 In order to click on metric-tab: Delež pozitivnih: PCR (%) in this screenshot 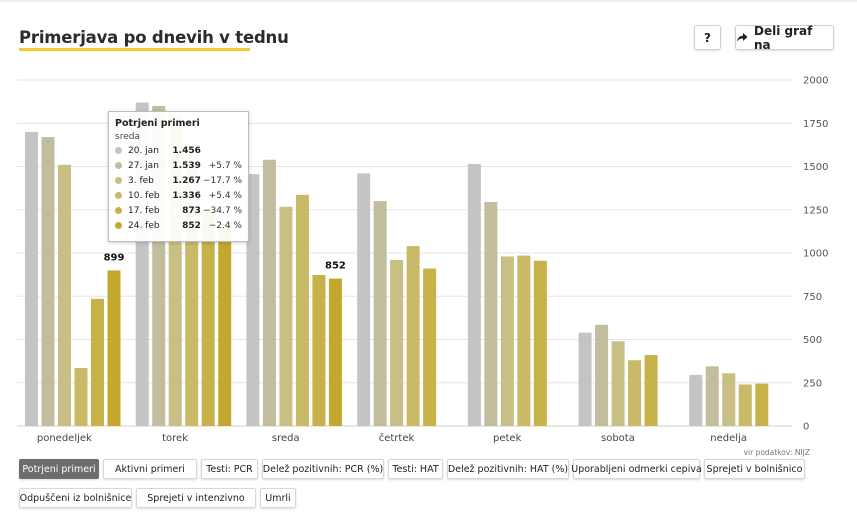, I will do `click(323, 469)`.